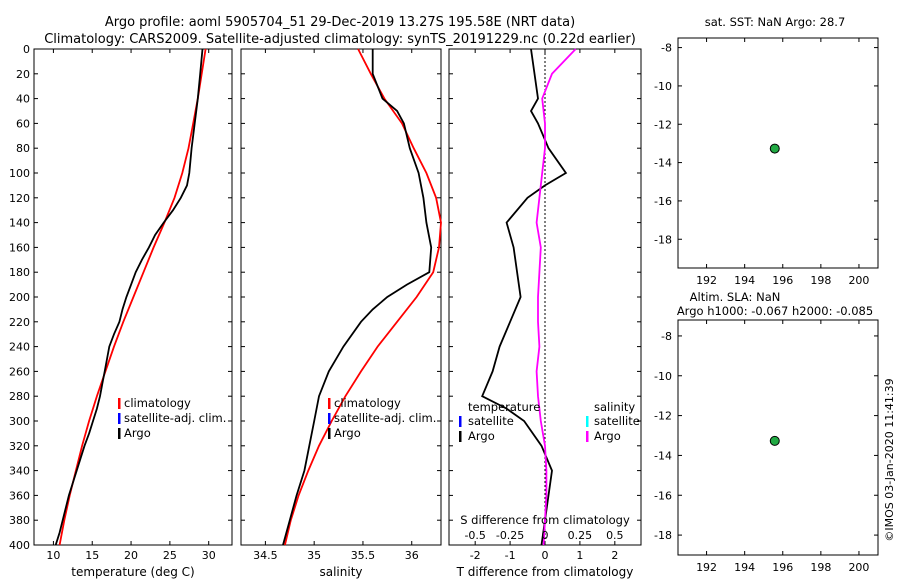 Image resolution: width=900 pixels, height=580 pixels. Describe the element at coordinates (385, 418) in the screenshot. I see `salinity-legend-label: satellite-adj. clim.` at that location.